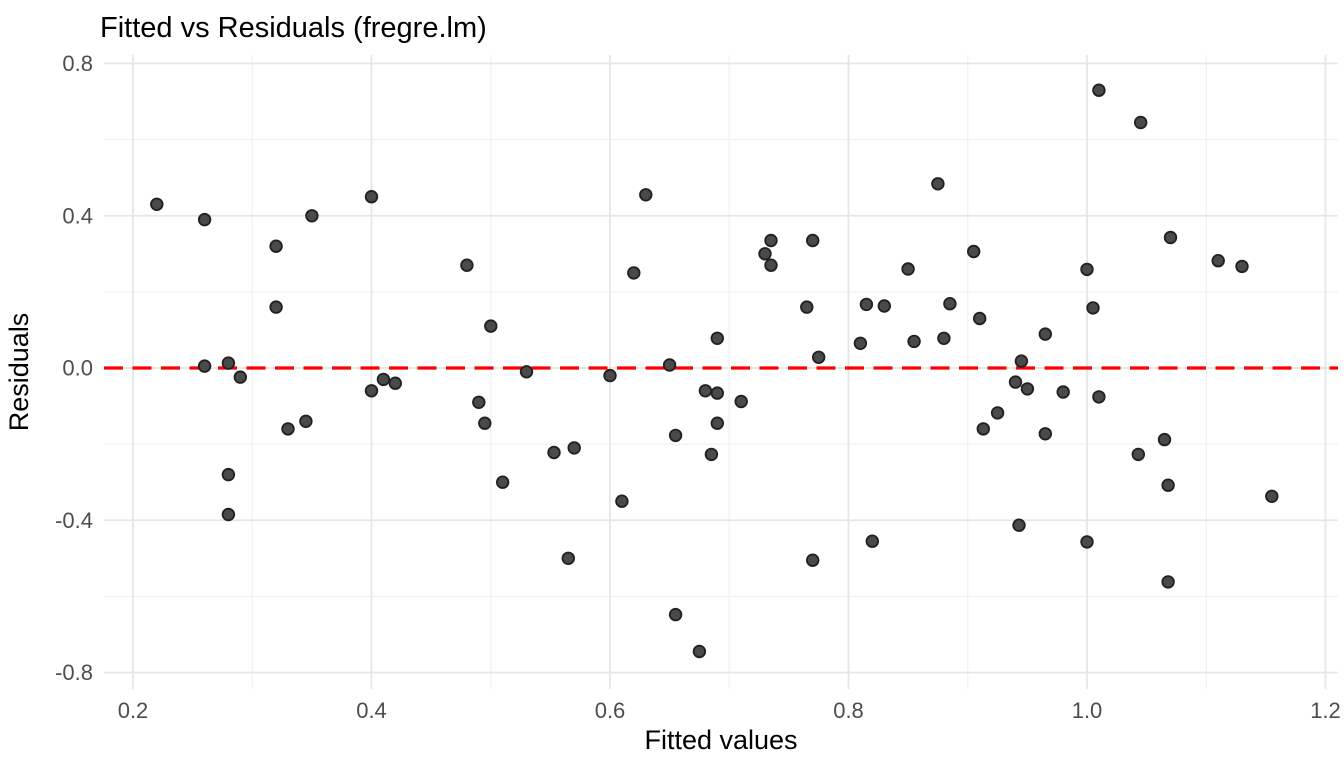  Describe the element at coordinates (610, 710) in the screenshot. I see `x-tick-label: 0.6` at that location.